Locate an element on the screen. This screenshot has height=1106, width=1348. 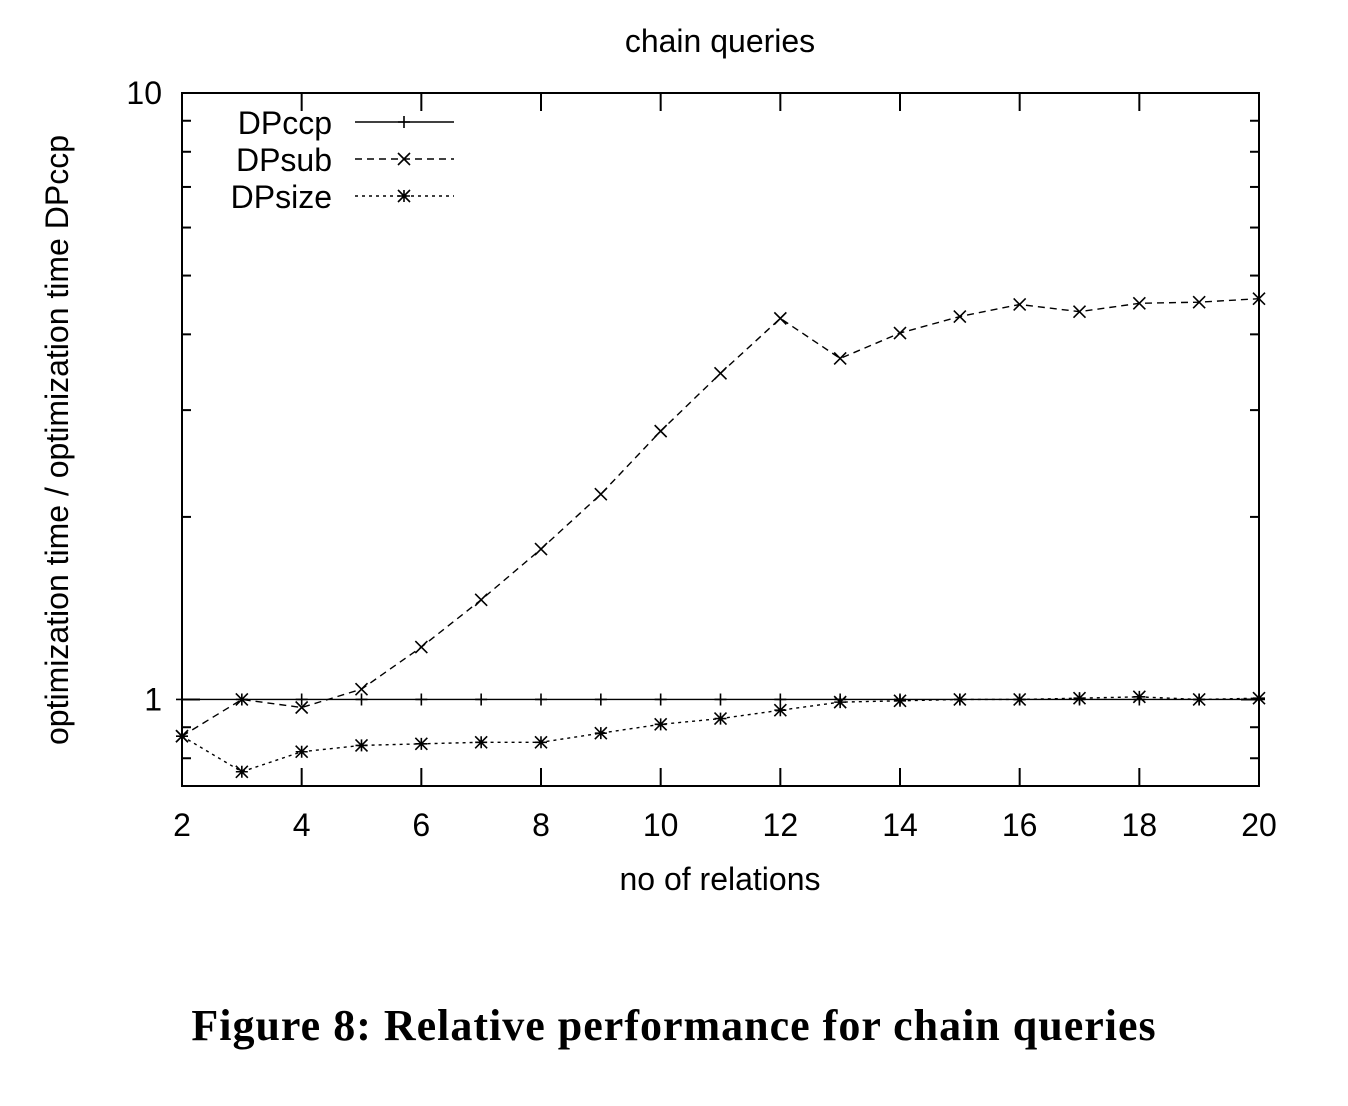
x-axis-label: no of relations is located at coordinates (719, 879).